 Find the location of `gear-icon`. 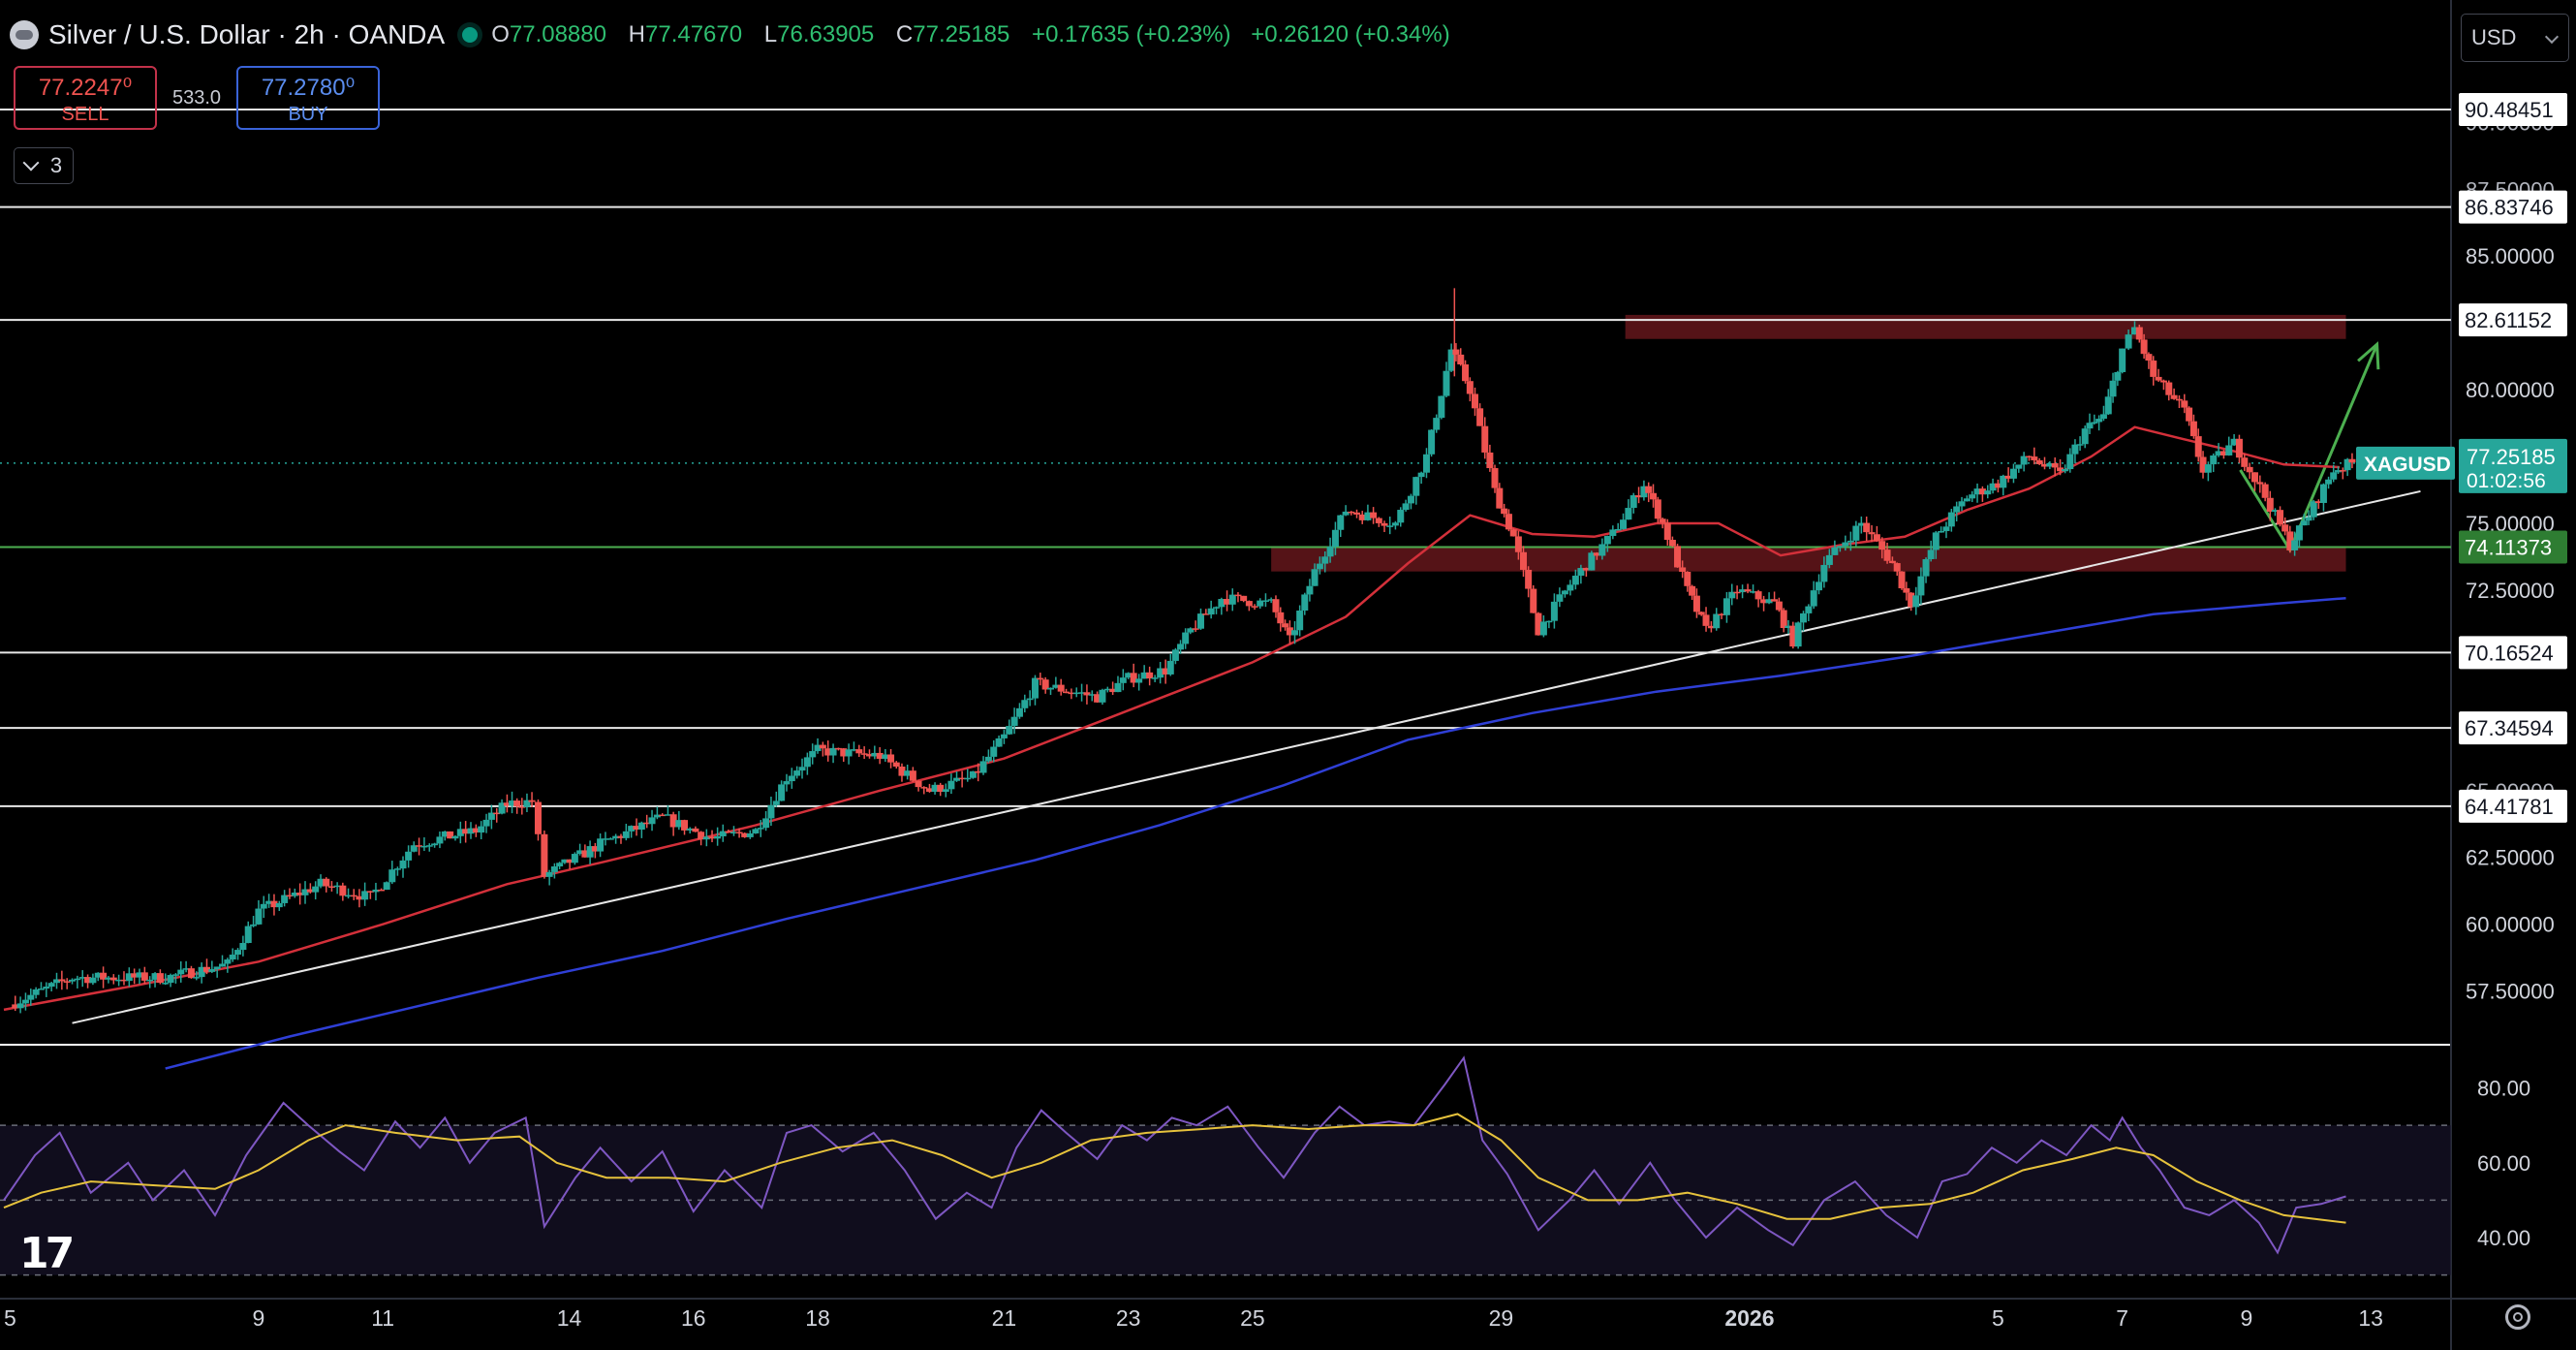

gear-icon is located at coordinates (2517, 1317).